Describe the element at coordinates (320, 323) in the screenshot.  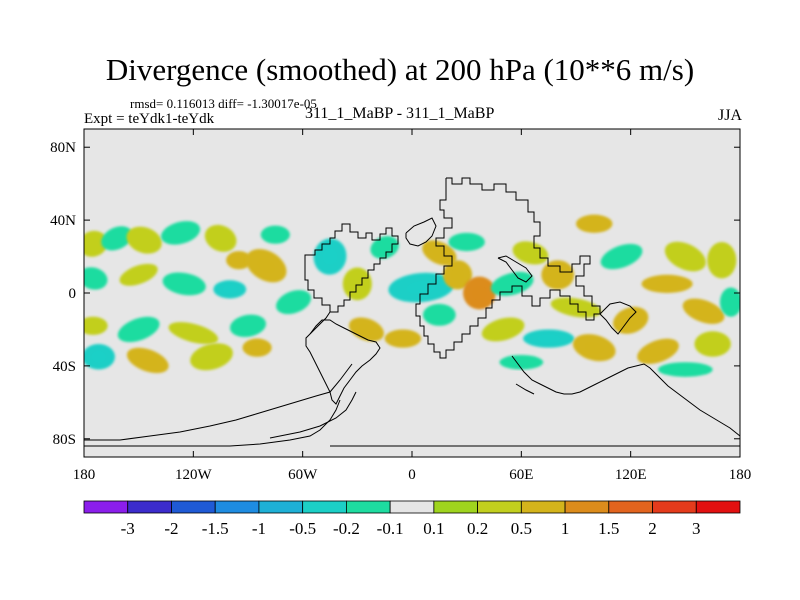
I see `coastline-central-america` at that location.